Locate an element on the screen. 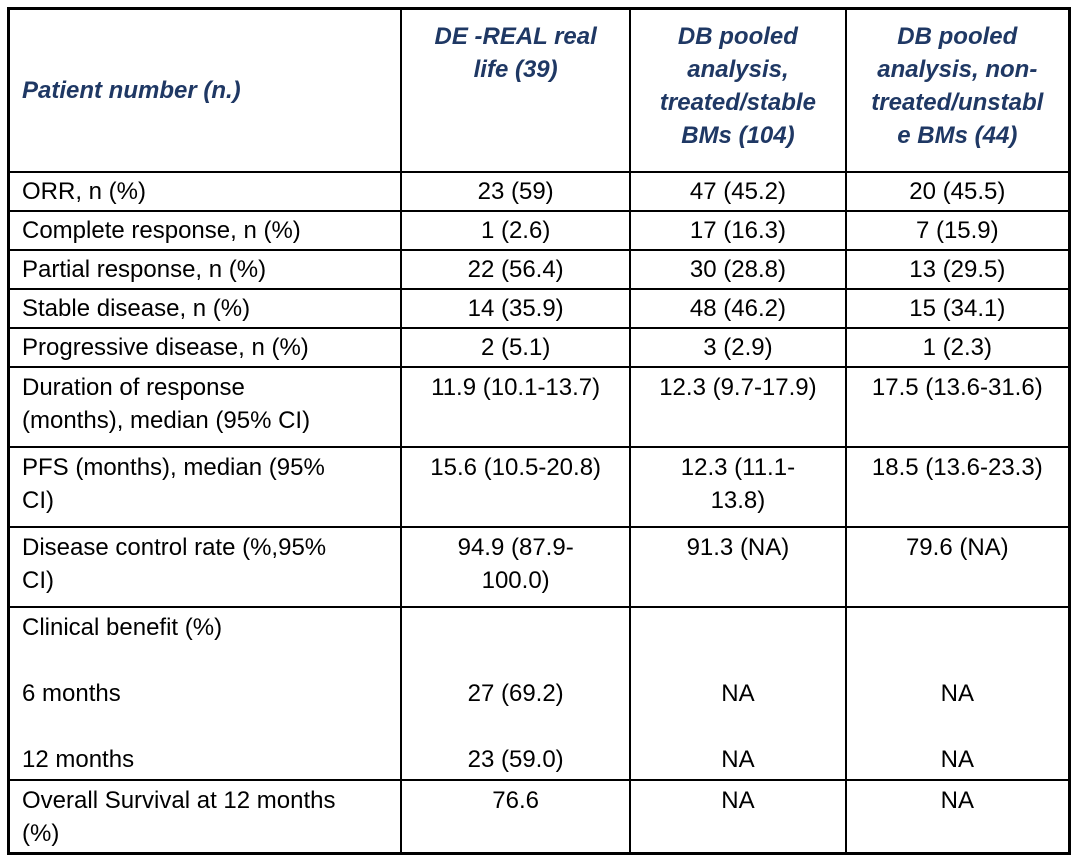 This screenshot has height=855, width=1080. row-value: 76.6 is located at coordinates (516, 816).